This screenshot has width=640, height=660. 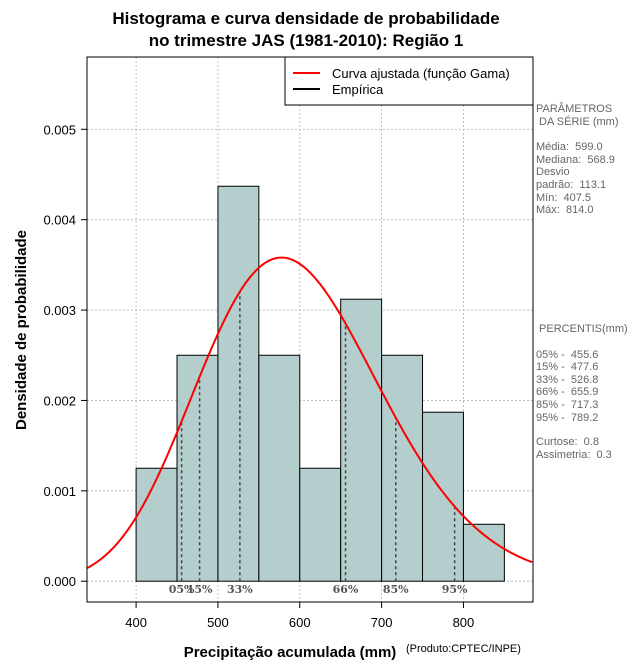 I want to click on y-tick-label-0: 0.000, so click(x=59, y=581).